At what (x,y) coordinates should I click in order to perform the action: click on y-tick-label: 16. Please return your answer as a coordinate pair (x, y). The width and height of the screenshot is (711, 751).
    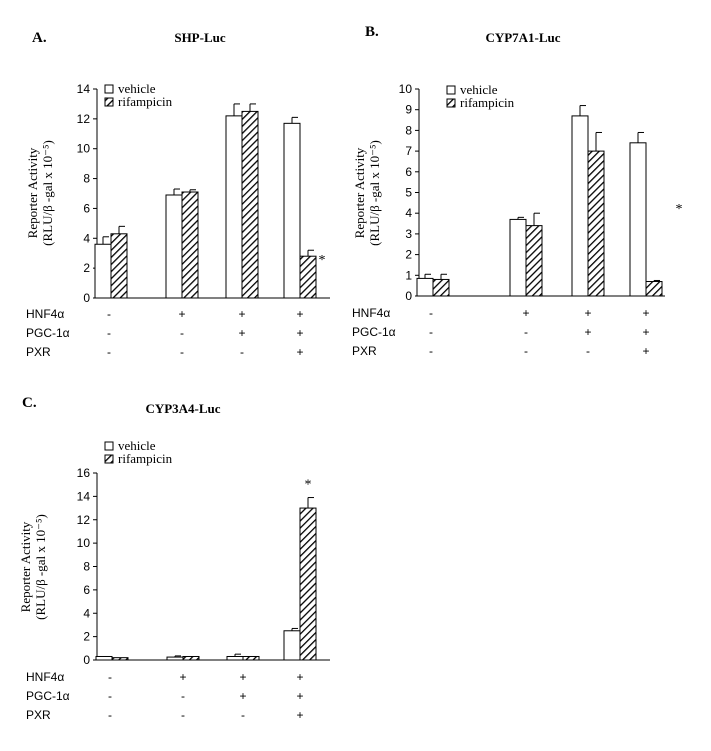
    Looking at the image, I should click on (84, 473).